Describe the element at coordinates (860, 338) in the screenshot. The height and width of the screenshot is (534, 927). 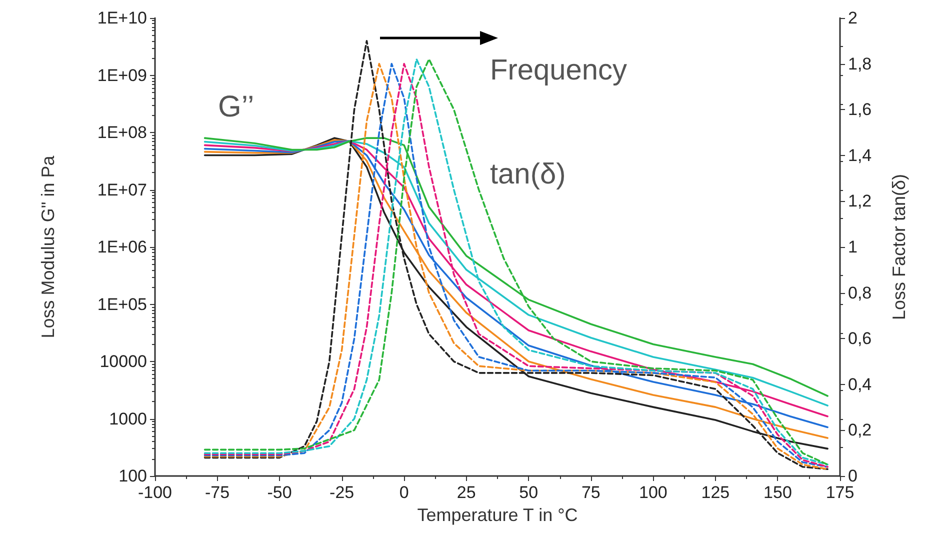
I see `y2-tick-label: 0,6` at that location.